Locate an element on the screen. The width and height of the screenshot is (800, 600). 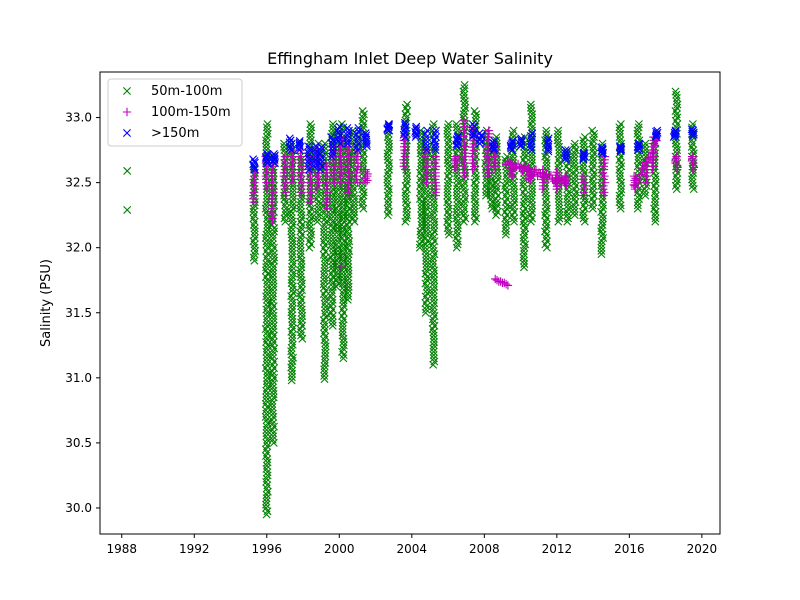
legend-entry: 50m-100m is located at coordinates (172, 91).